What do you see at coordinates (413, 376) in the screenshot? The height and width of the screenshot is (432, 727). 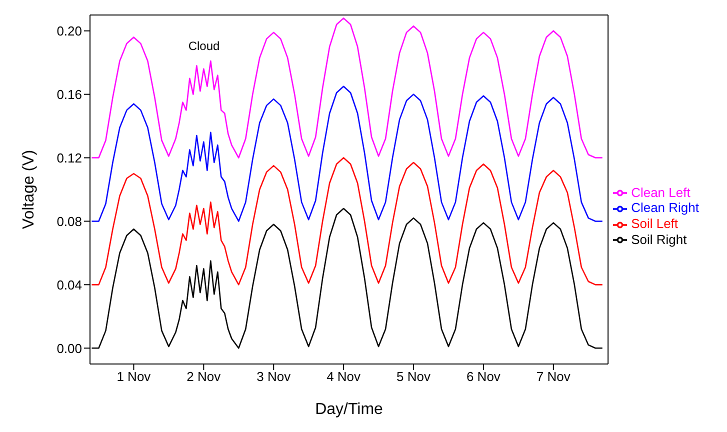 I see `x-tick-label: 5 Nov` at bounding box center [413, 376].